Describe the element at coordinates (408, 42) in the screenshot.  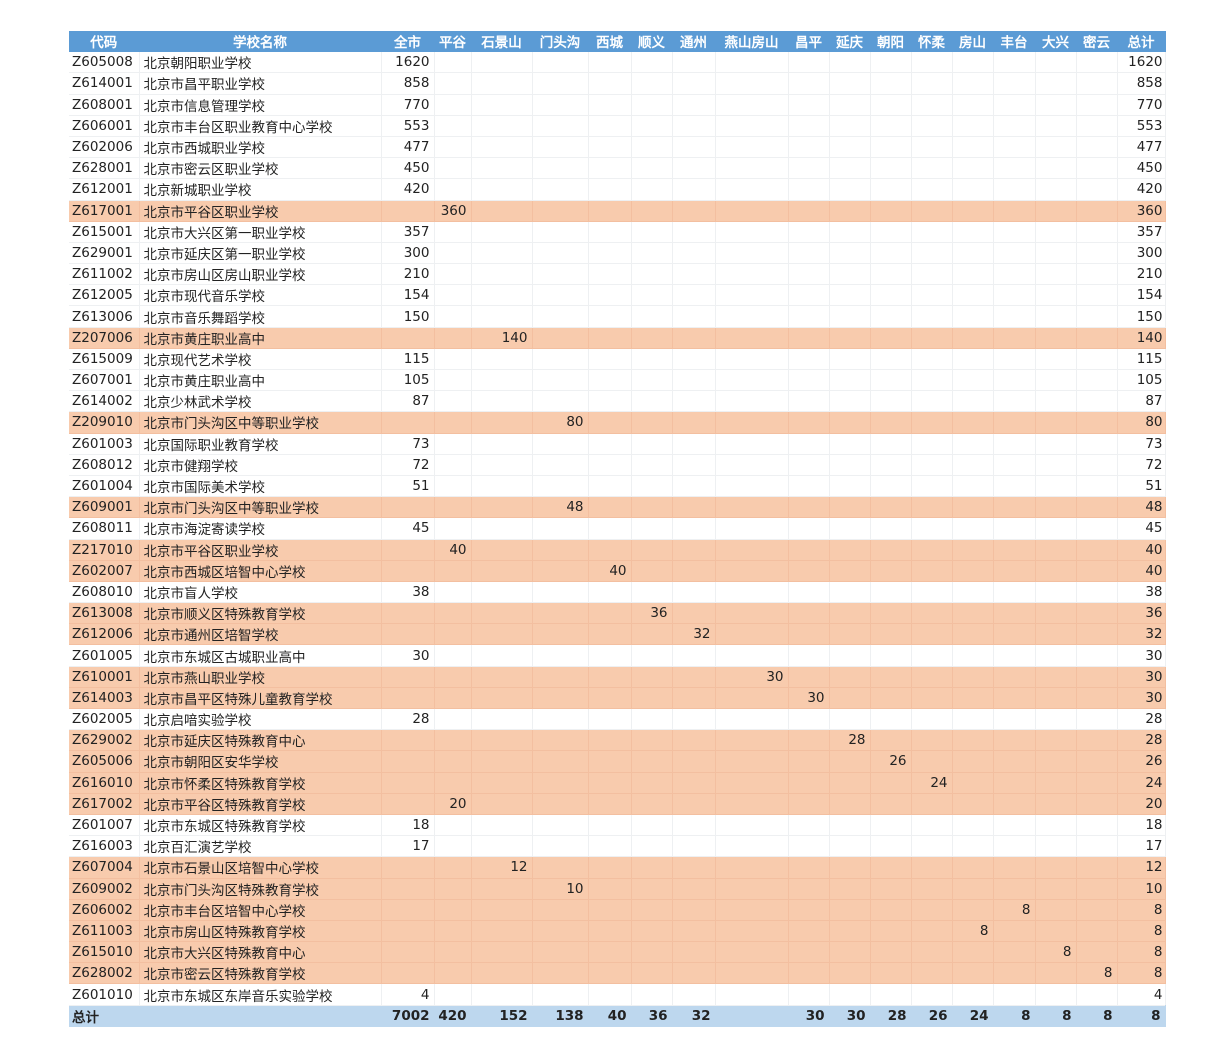
I see `column-header: 全市` at that location.